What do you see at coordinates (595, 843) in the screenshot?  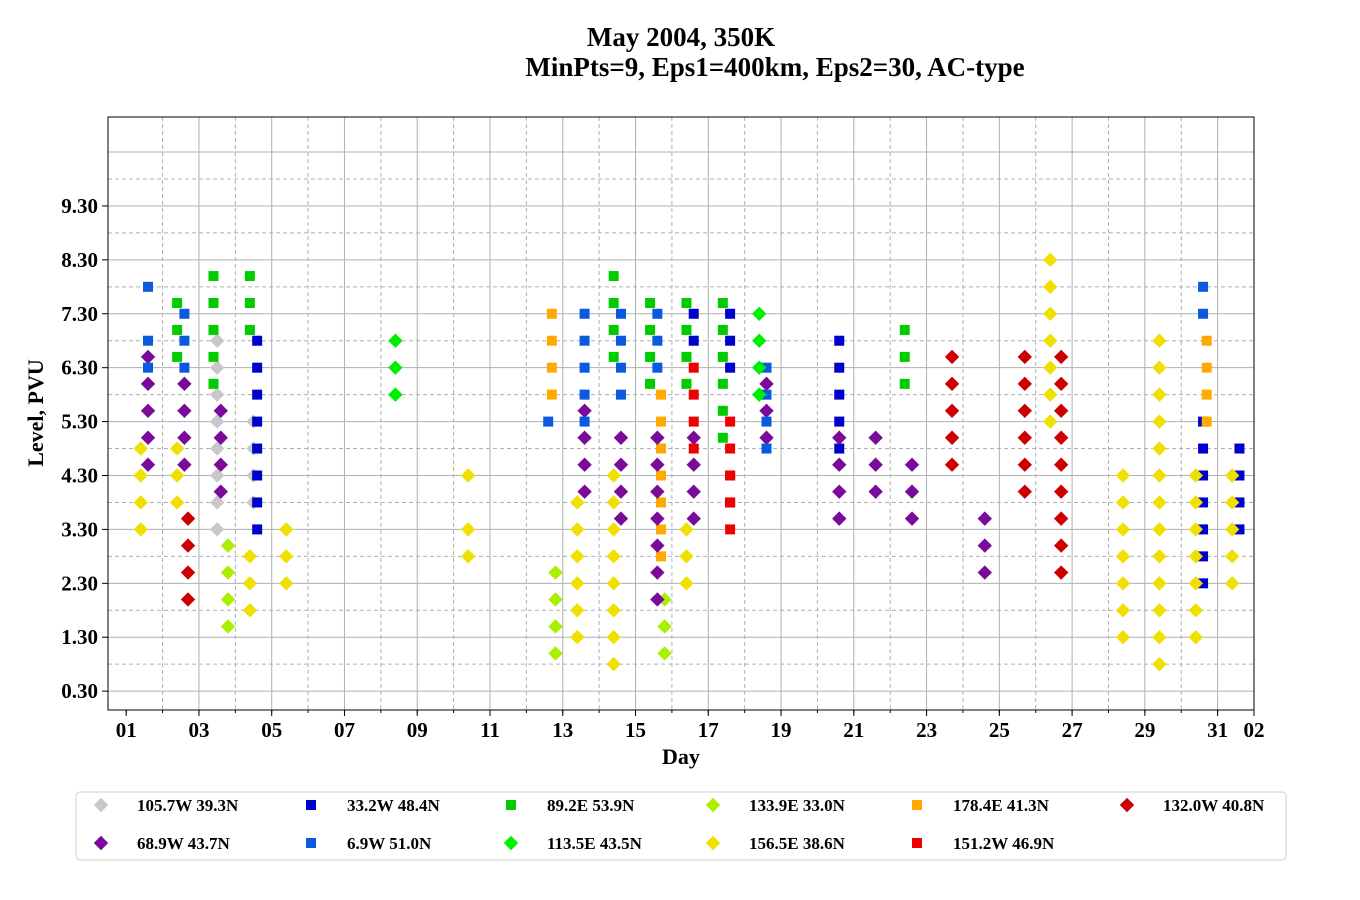 I see `legend-label: 113.5E 43.5N` at bounding box center [595, 843].